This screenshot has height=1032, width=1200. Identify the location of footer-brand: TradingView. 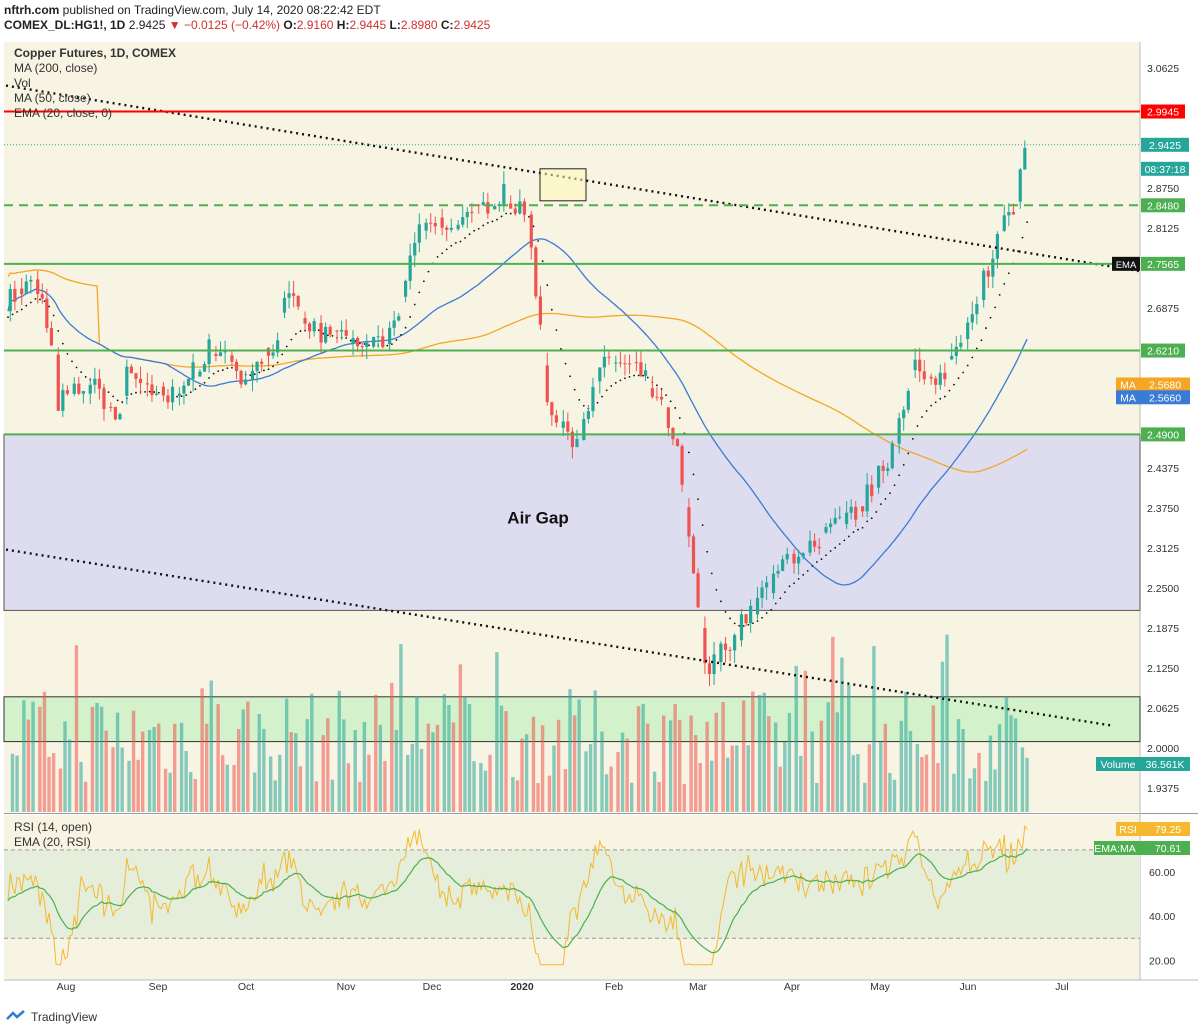
(64, 1017).